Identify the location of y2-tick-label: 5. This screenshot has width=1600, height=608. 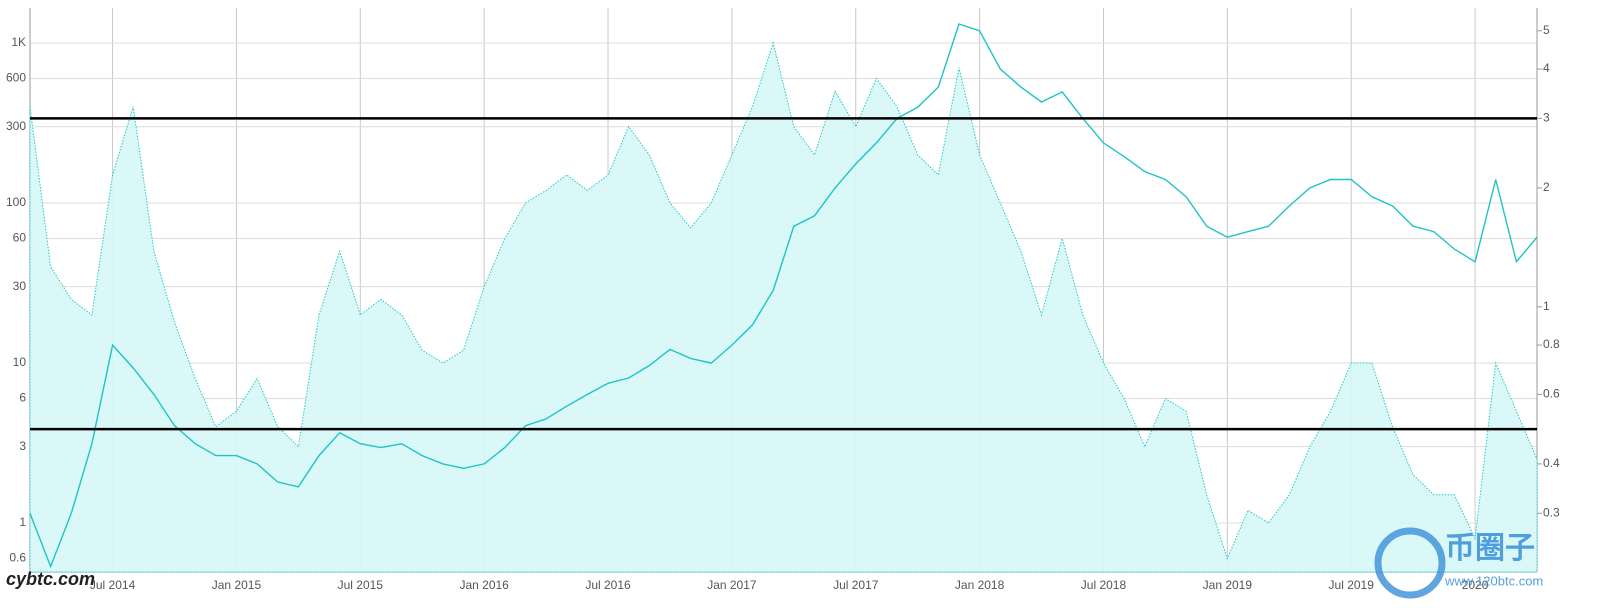
(1546, 30).